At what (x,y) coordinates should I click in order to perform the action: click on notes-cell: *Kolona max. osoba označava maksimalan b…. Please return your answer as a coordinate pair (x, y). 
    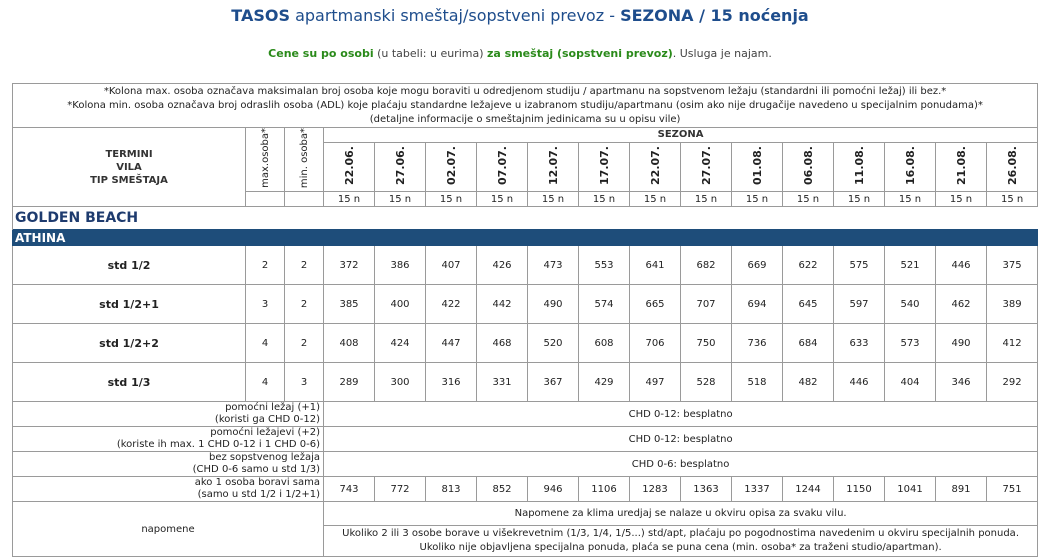
    Looking at the image, I should click on (525, 105).